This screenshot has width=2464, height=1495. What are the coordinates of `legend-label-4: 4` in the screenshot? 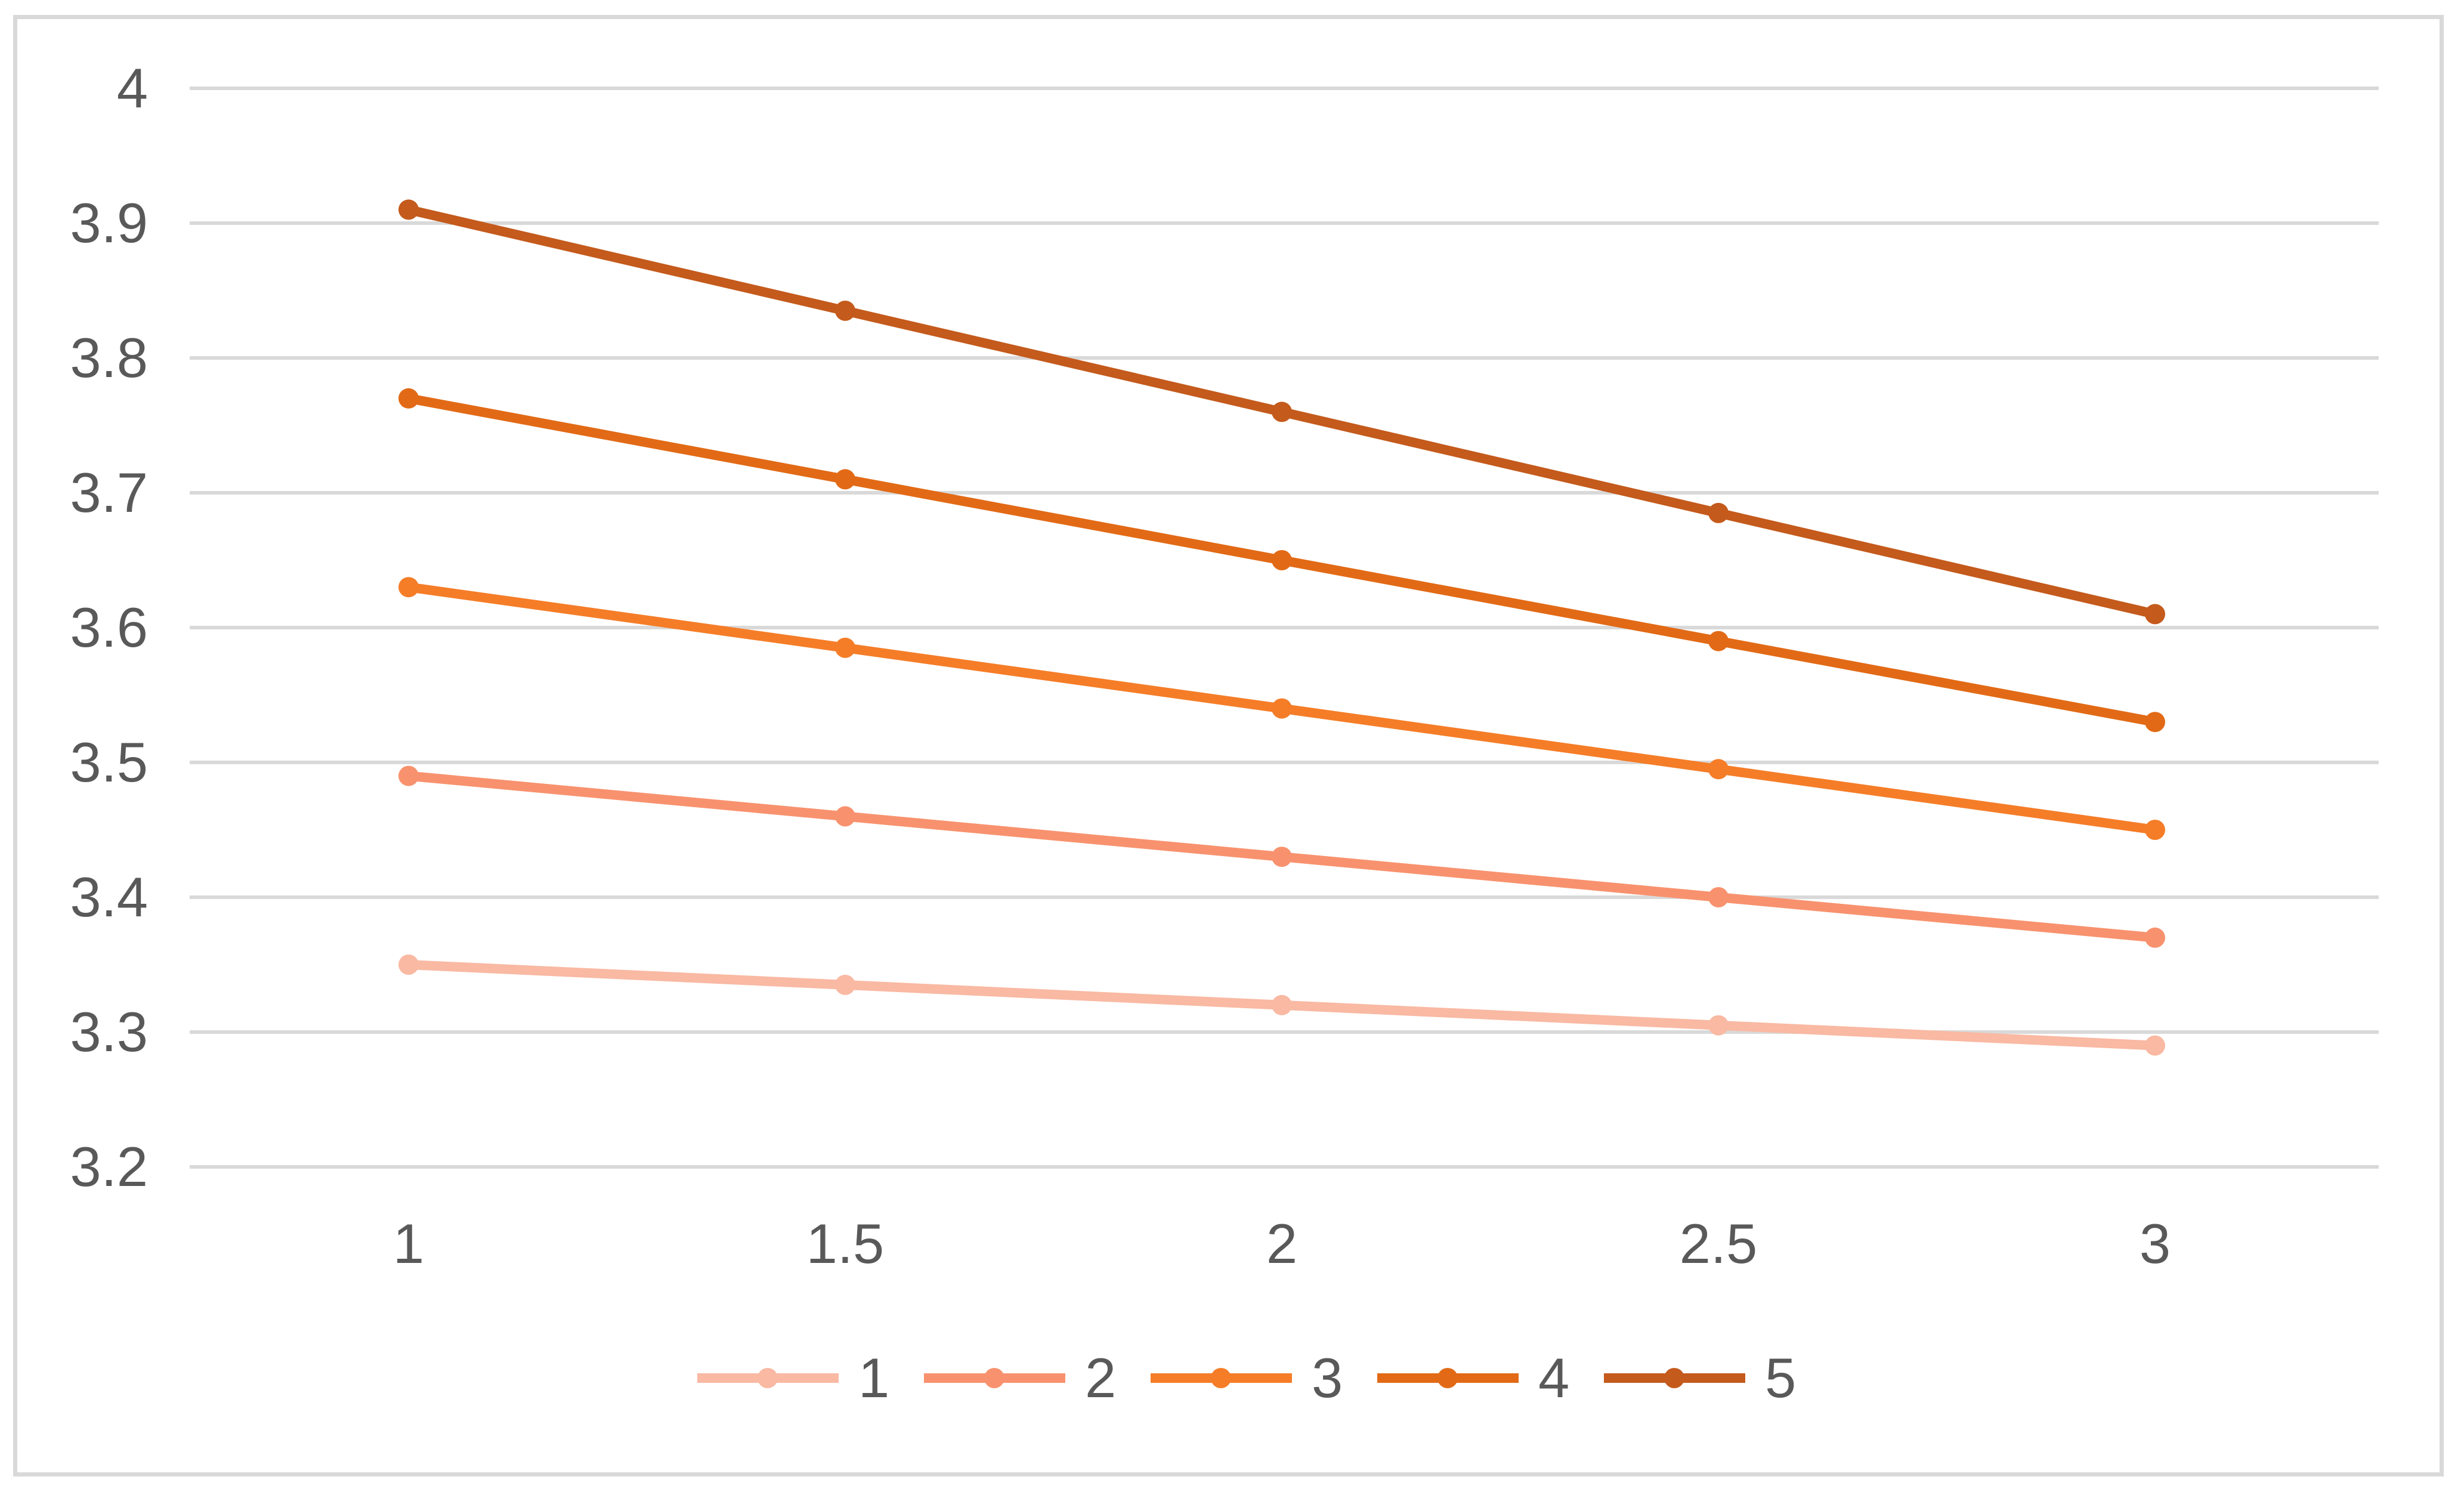 It's located at (1554, 1377).